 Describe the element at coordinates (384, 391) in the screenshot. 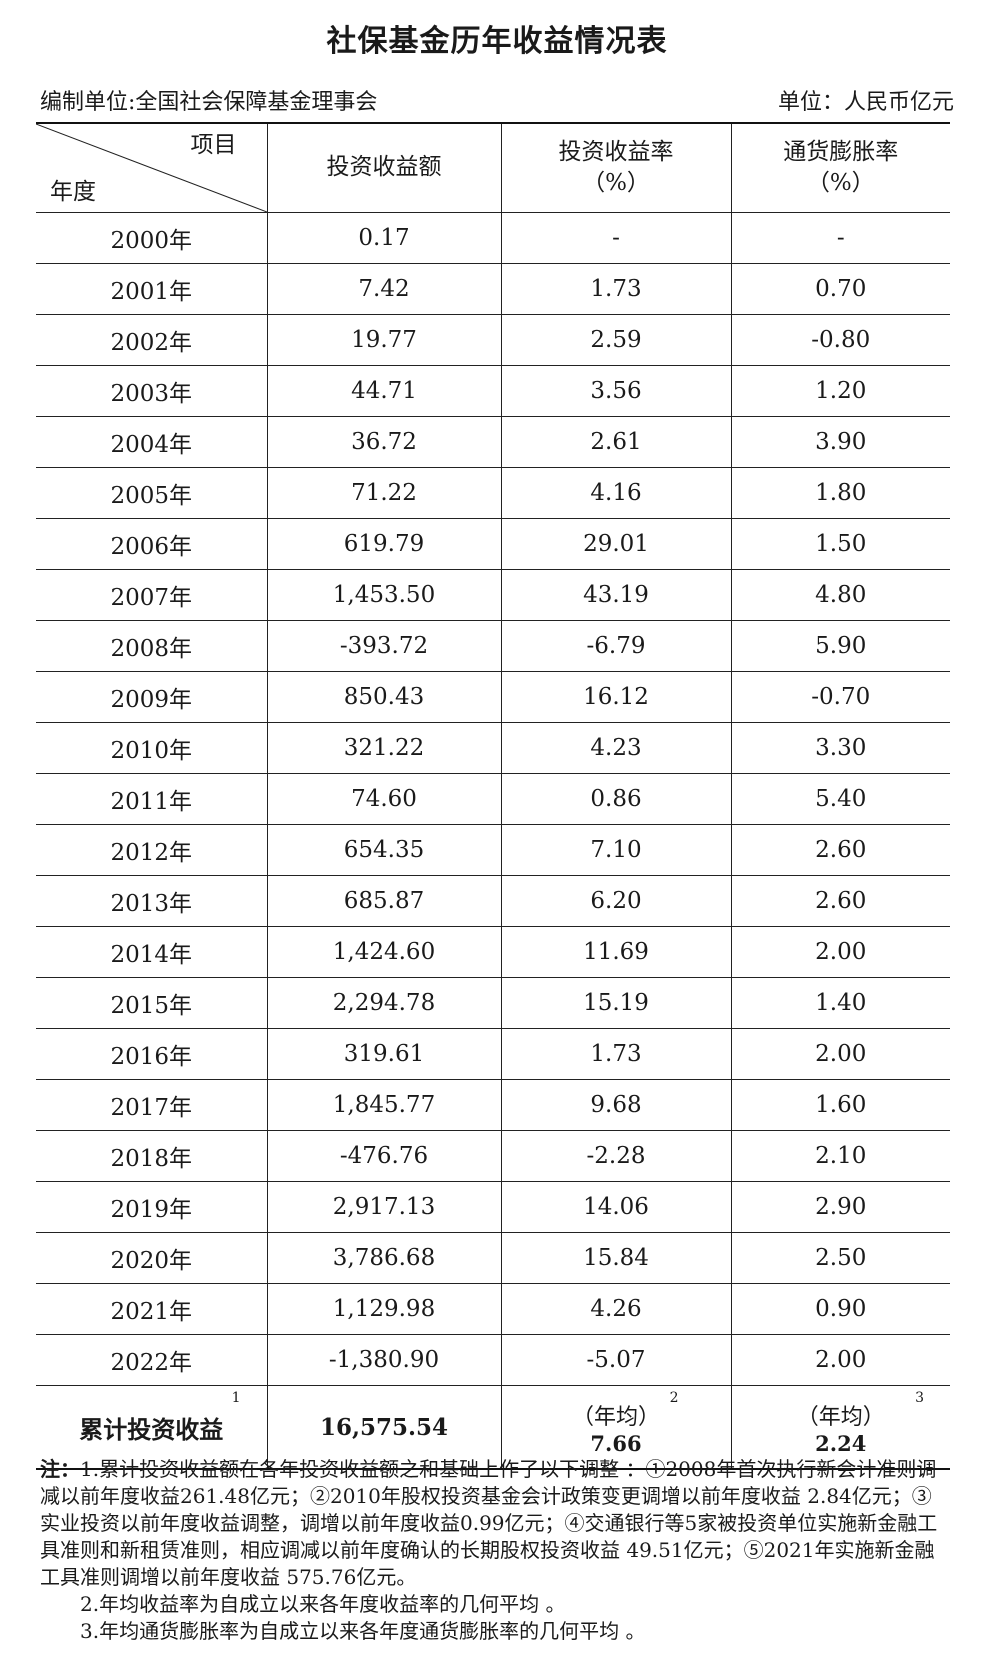

I see `income-cell: 44.71` at that location.